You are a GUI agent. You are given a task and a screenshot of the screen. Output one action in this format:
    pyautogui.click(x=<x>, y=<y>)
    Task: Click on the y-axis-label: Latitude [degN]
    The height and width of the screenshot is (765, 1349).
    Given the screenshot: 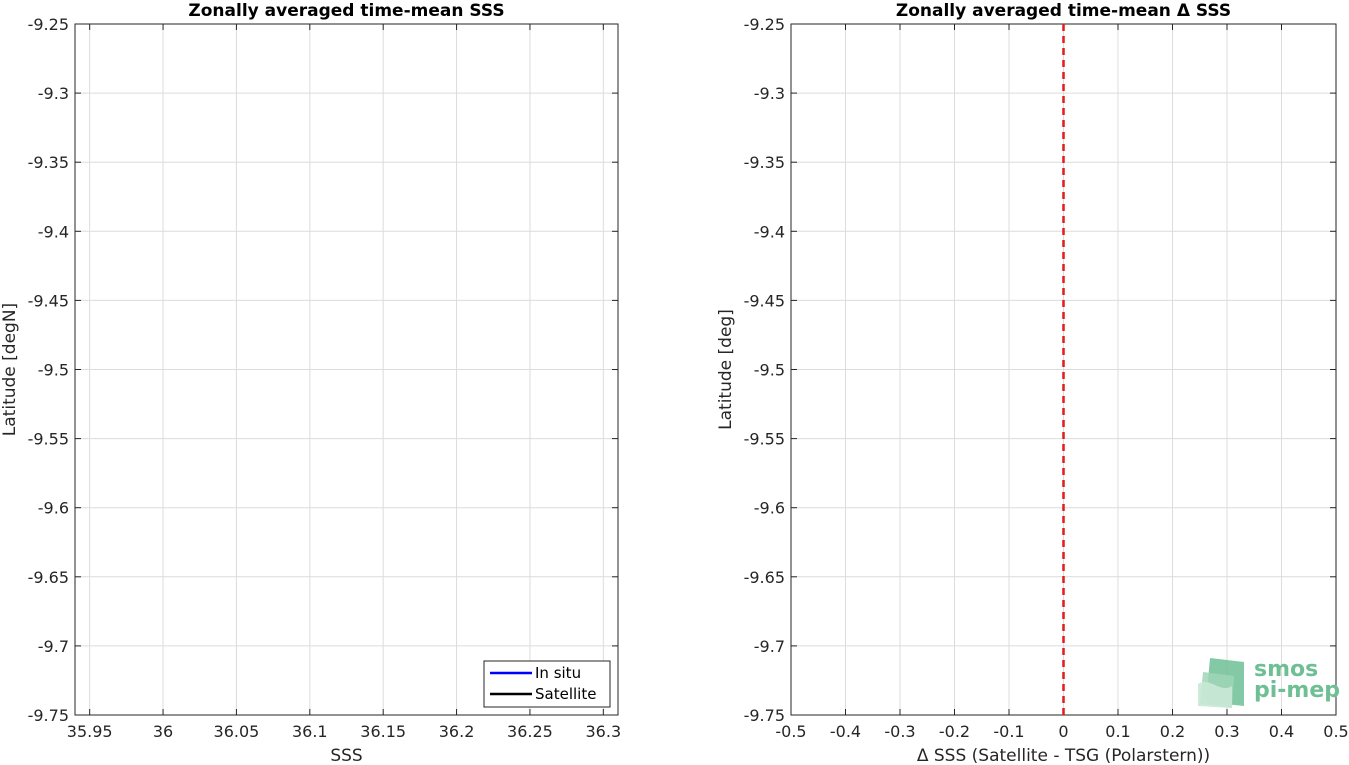 What is the action you would take?
    pyautogui.click(x=10, y=369)
    